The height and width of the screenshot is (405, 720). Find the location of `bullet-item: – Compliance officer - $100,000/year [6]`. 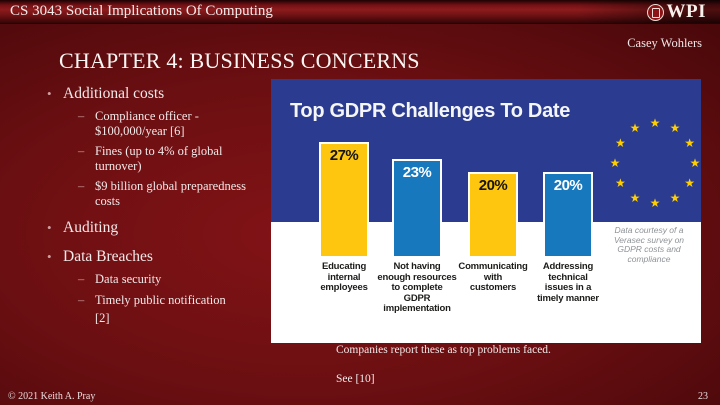

bullet-item: – Compliance officer - $100,000/year [6] is located at coordinates (146, 123).